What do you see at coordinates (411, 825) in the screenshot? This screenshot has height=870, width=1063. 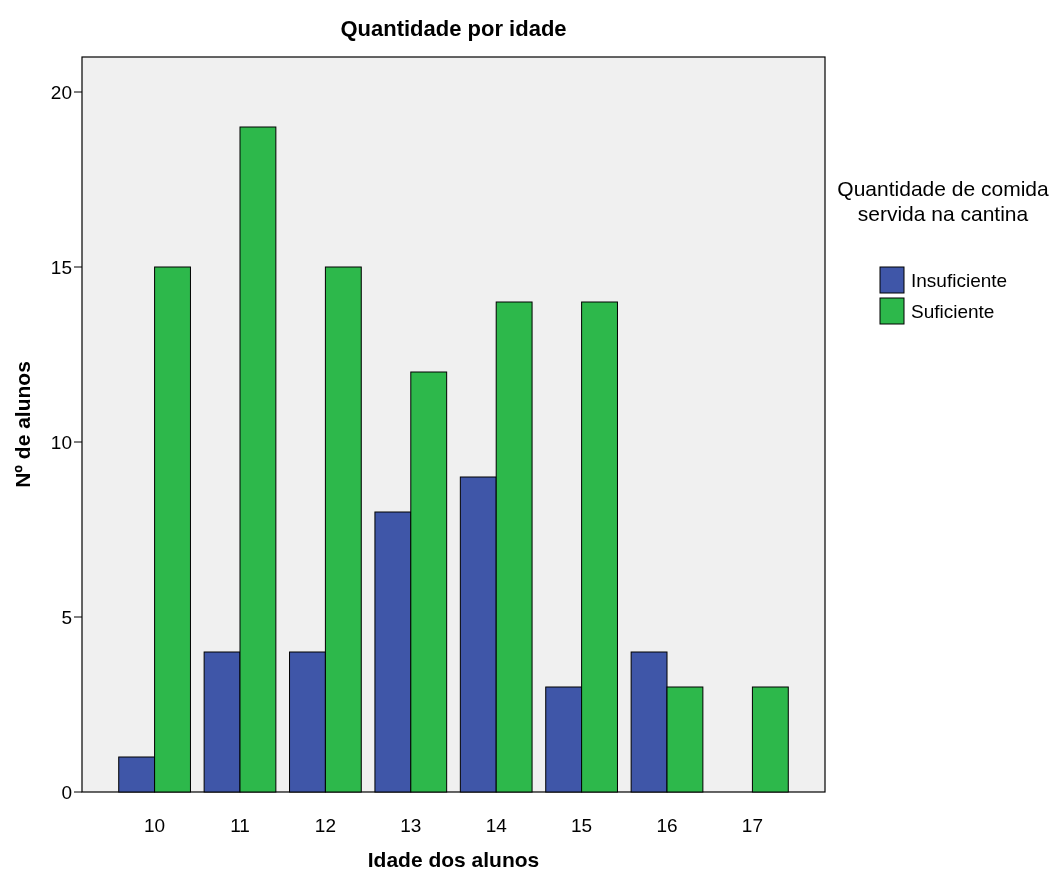 I see `x-tick-label: 13` at bounding box center [411, 825].